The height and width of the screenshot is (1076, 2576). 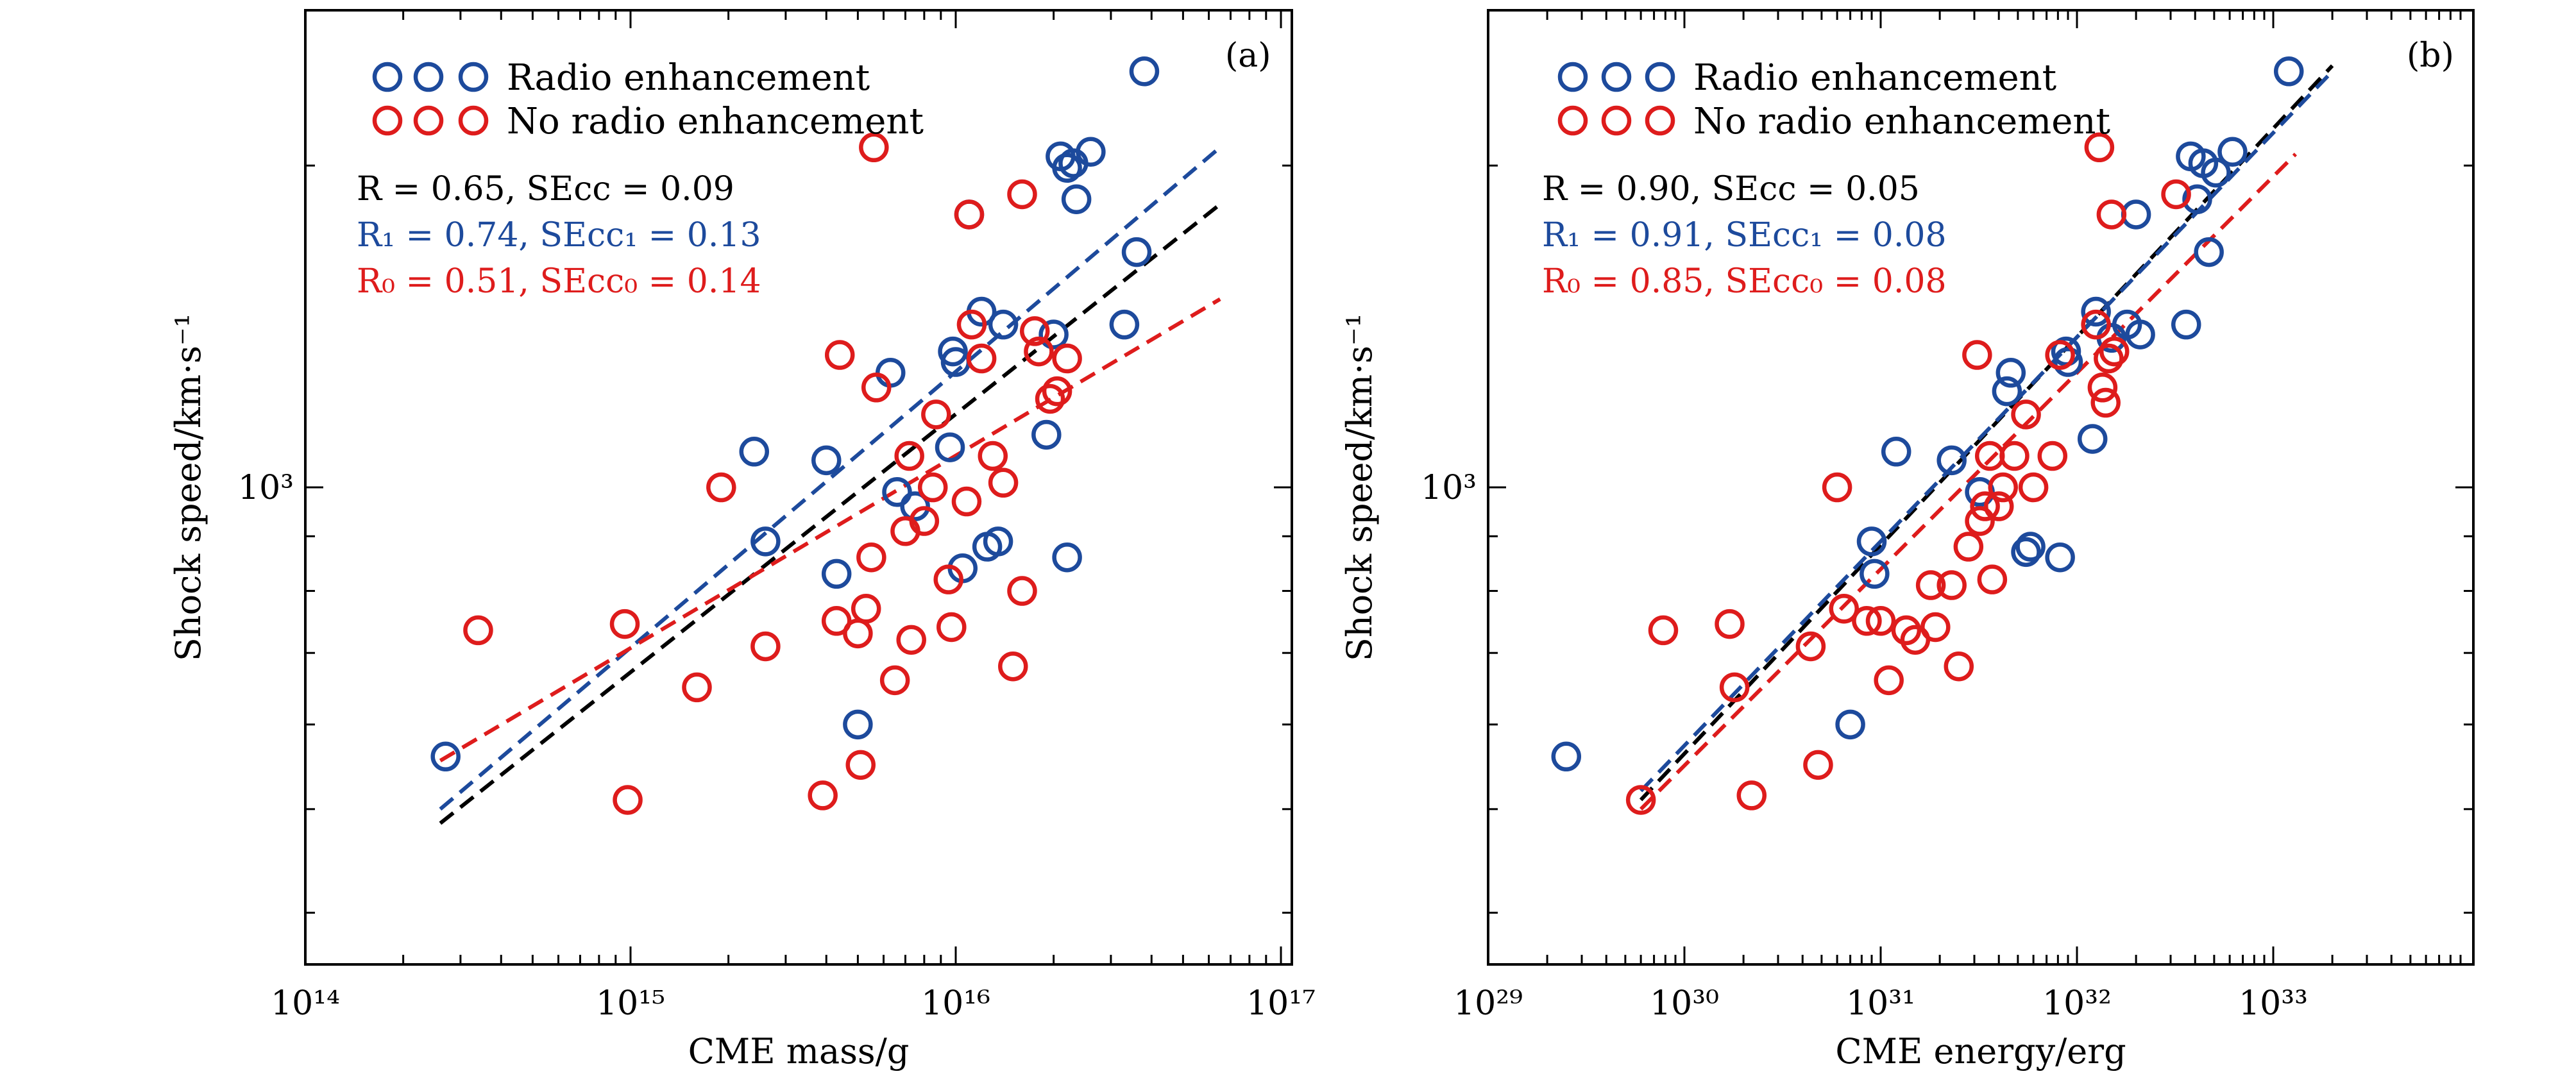 I want to click on x-tick-label: 10³¹, so click(x=1880, y=1003).